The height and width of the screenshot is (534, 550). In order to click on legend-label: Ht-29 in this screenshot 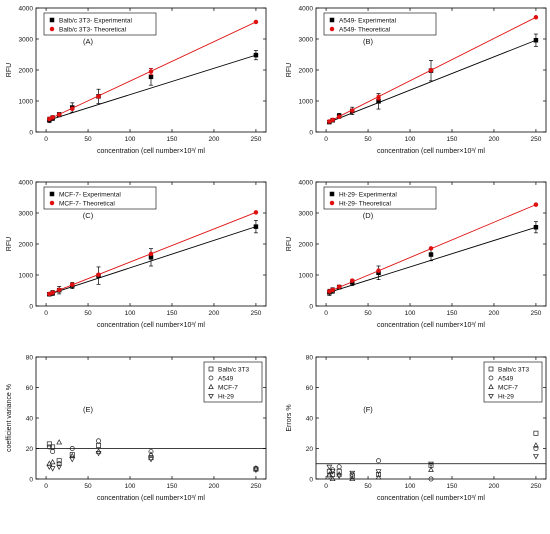, I will do `click(506, 396)`.